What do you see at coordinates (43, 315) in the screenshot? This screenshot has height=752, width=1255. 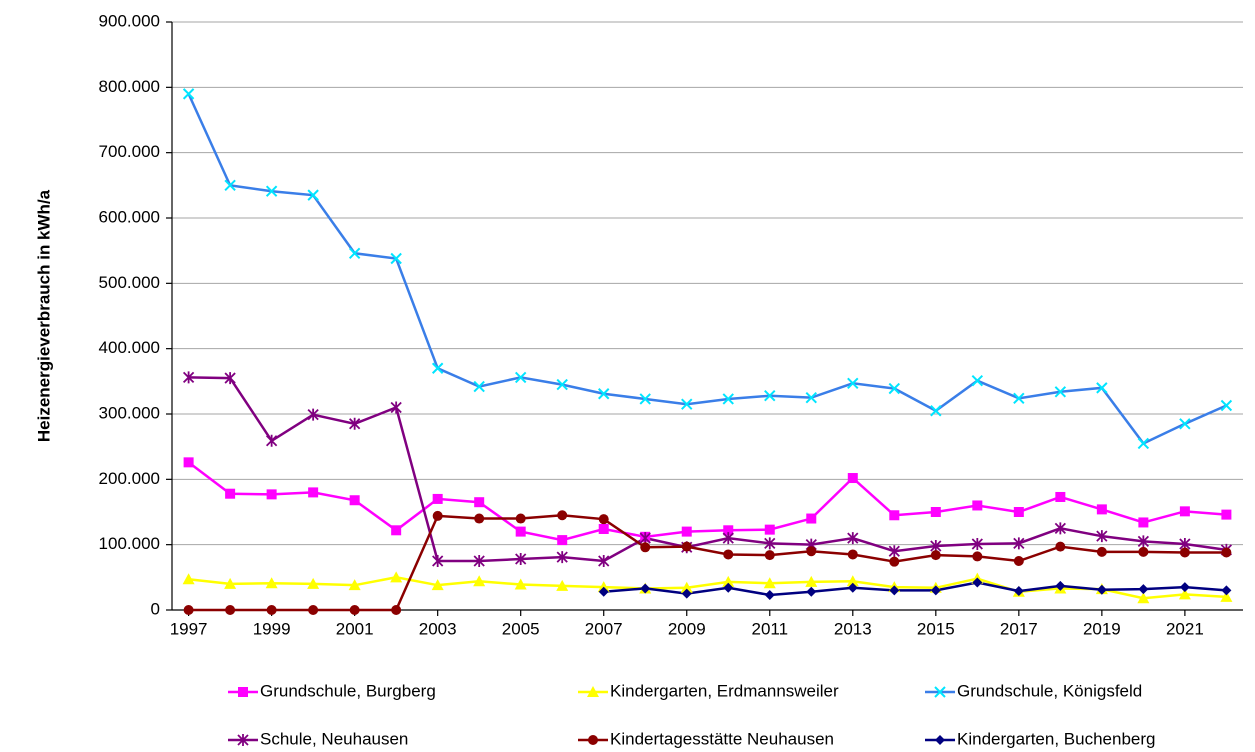 I see `y-axis-label: Heizenergieverbrauch in kWh/a` at bounding box center [43, 315].